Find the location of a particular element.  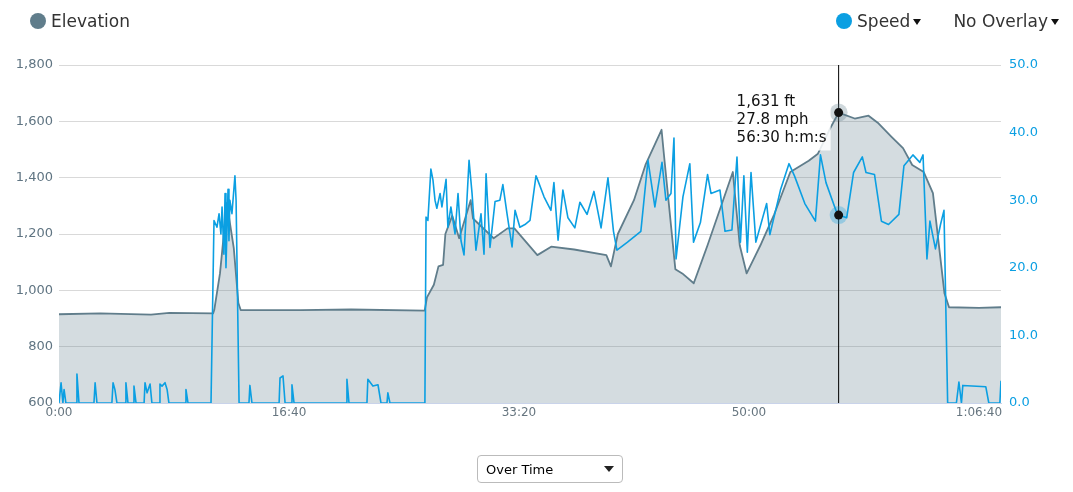

y-tick-label: 1,200 is located at coordinates (34, 233).